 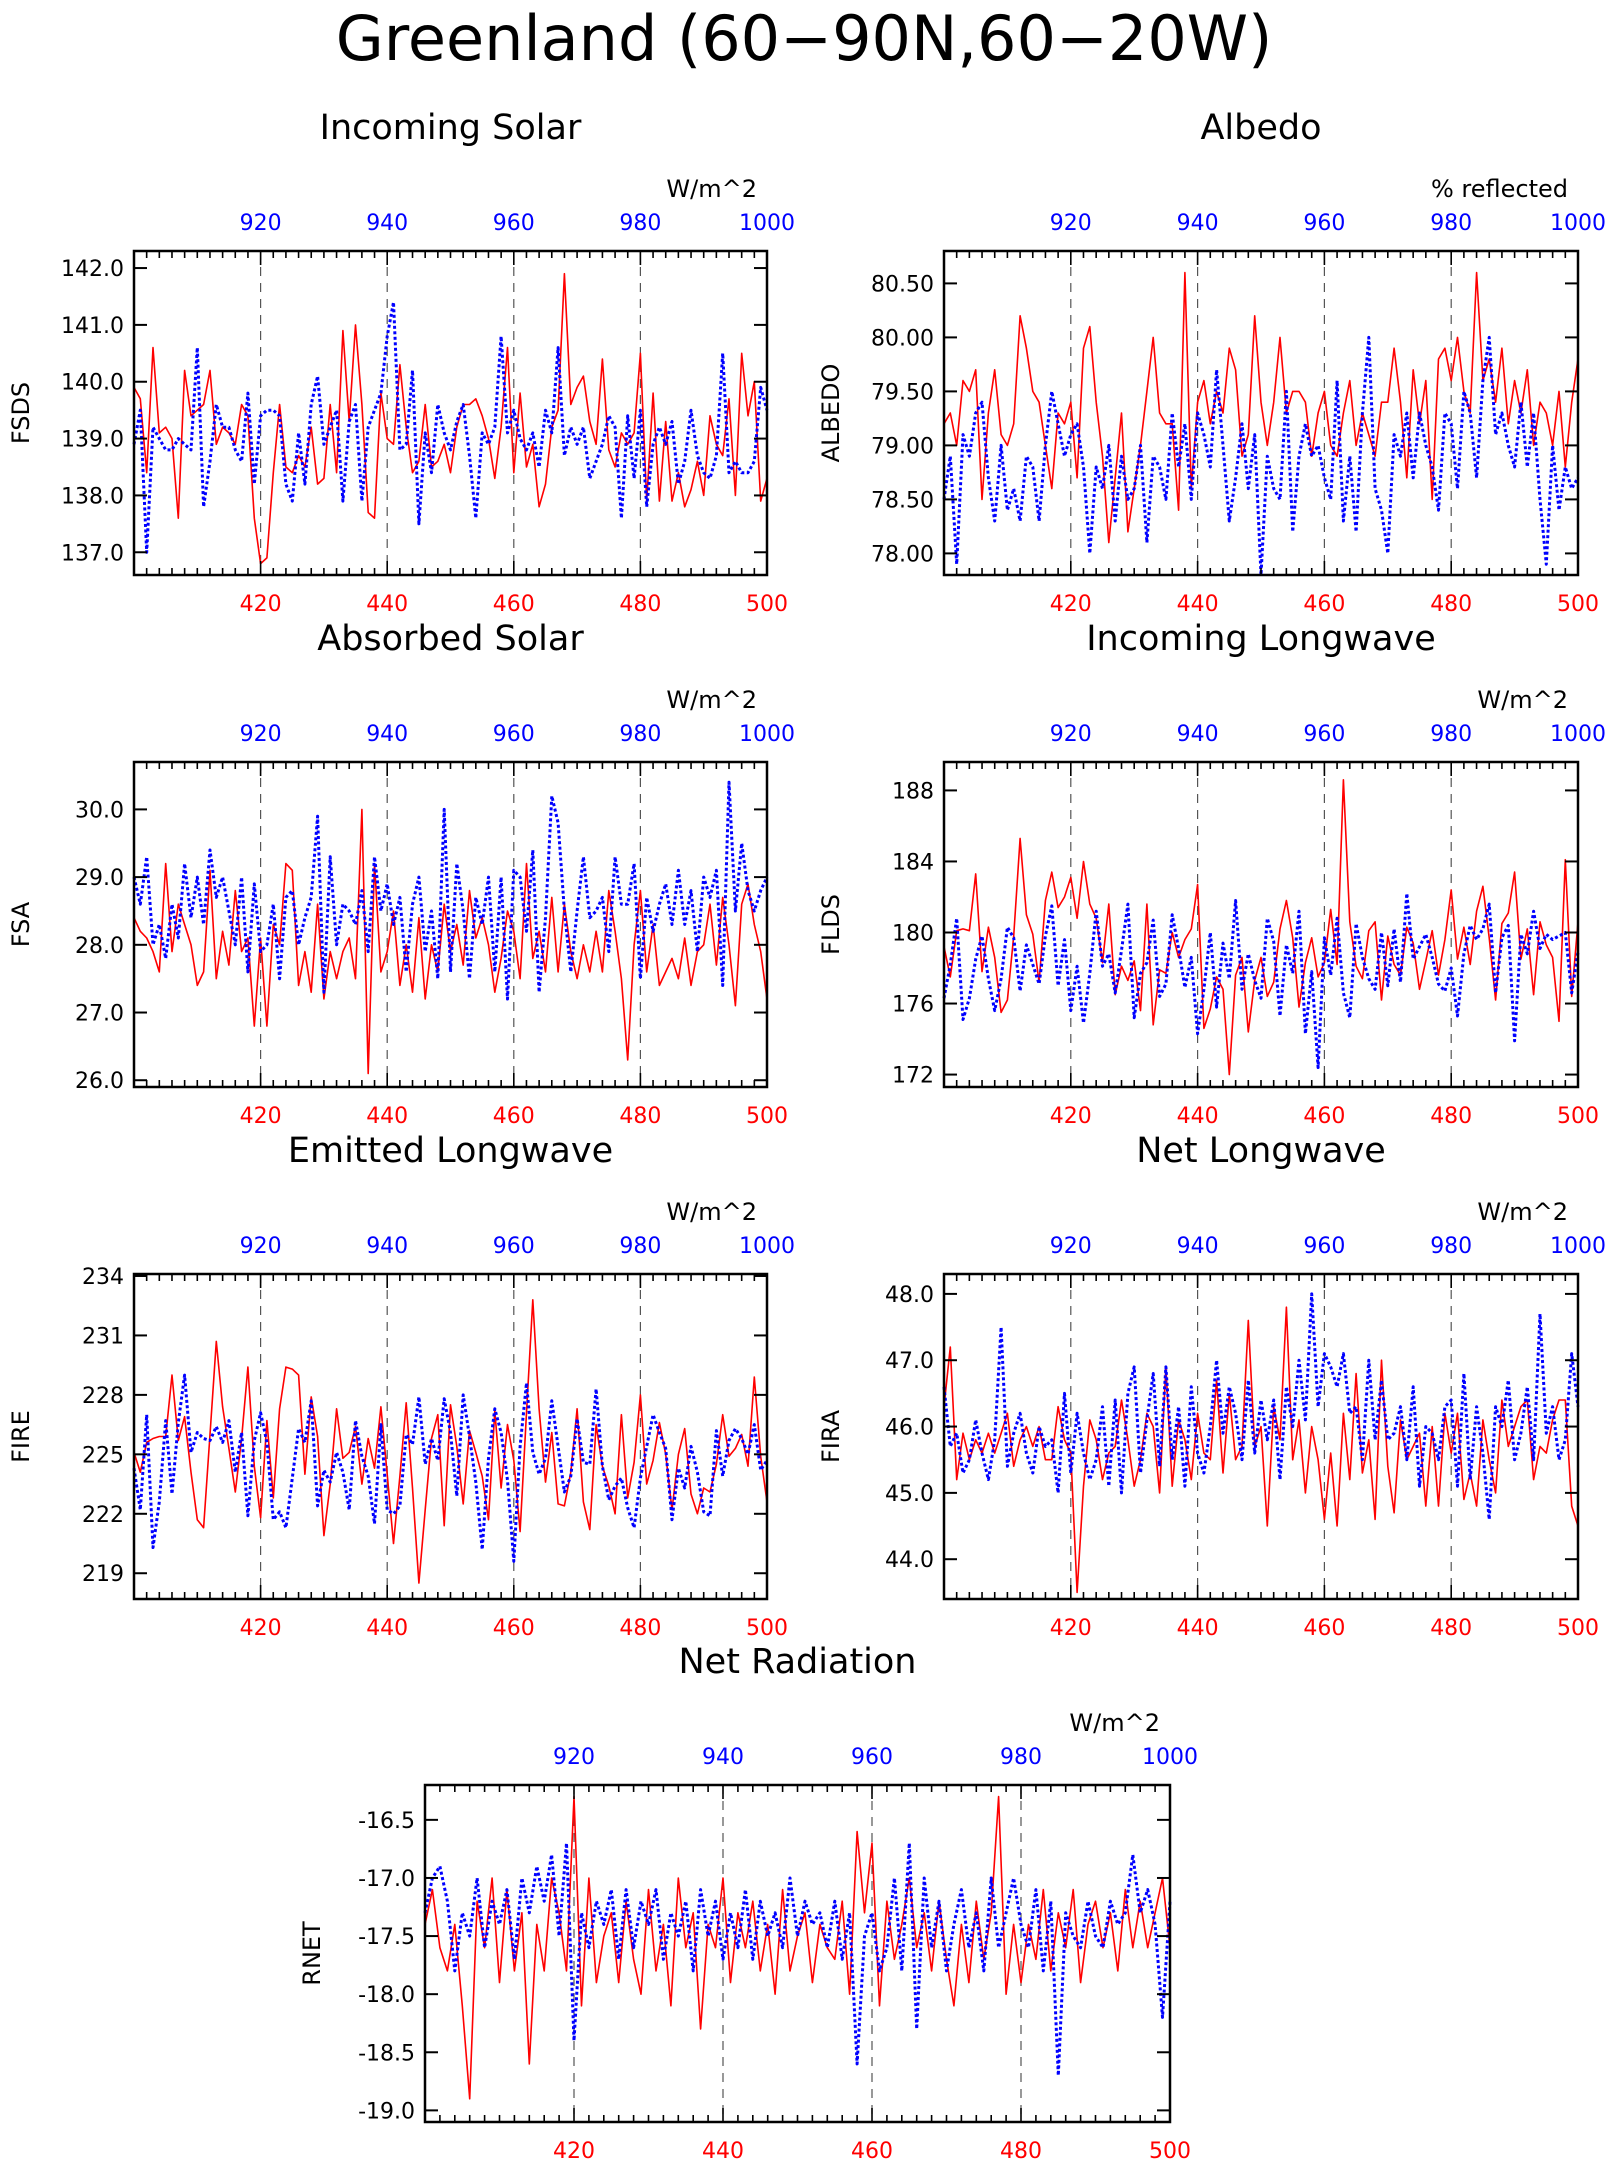 What do you see at coordinates (902, 500) in the screenshot?
I see `y-tick-label: 78.50` at bounding box center [902, 500].